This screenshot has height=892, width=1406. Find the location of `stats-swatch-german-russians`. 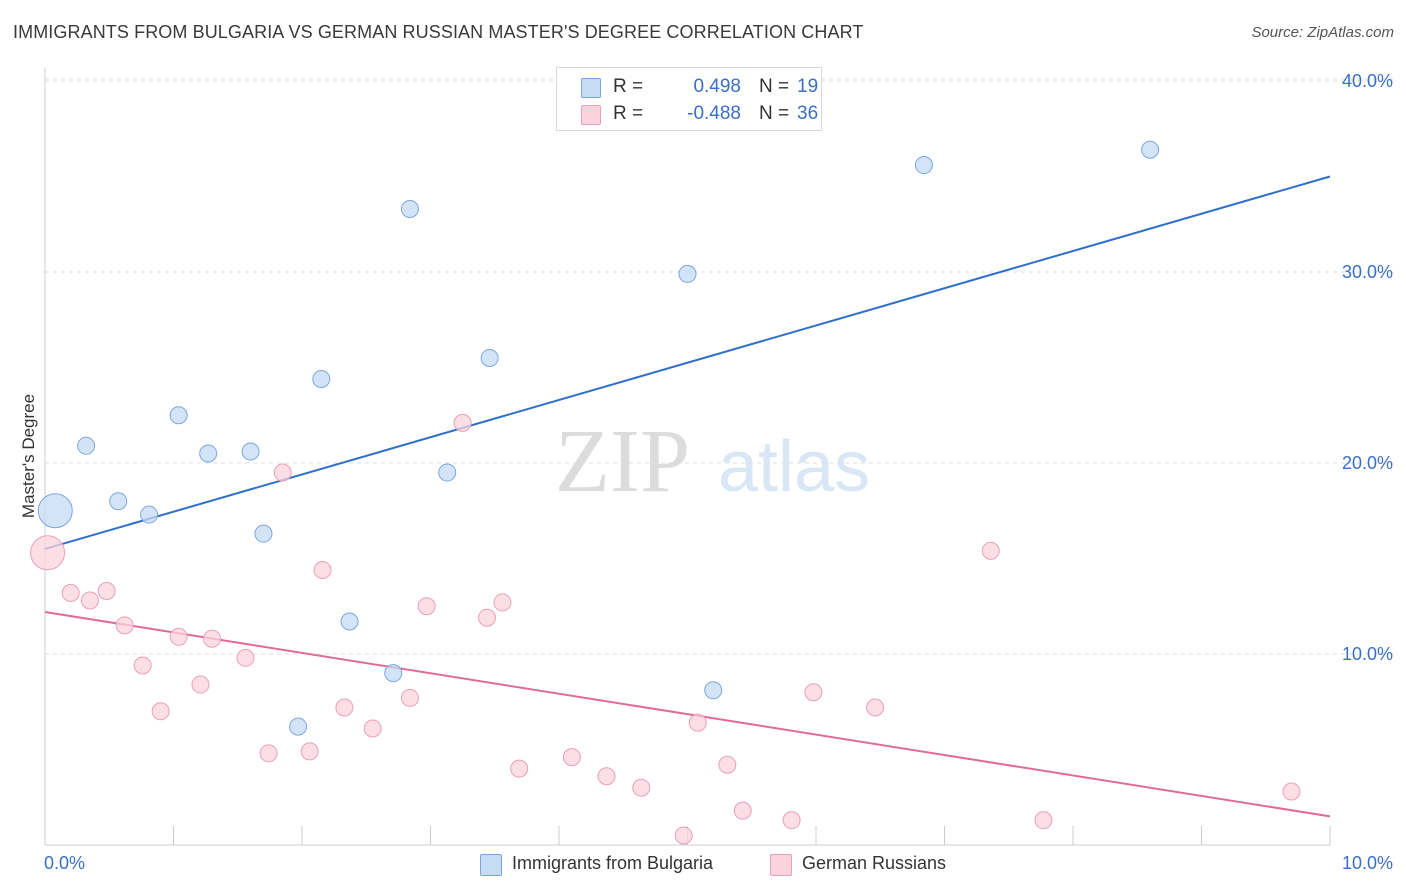

stats-swatch-german-russians is located at coordinates (591, 115).